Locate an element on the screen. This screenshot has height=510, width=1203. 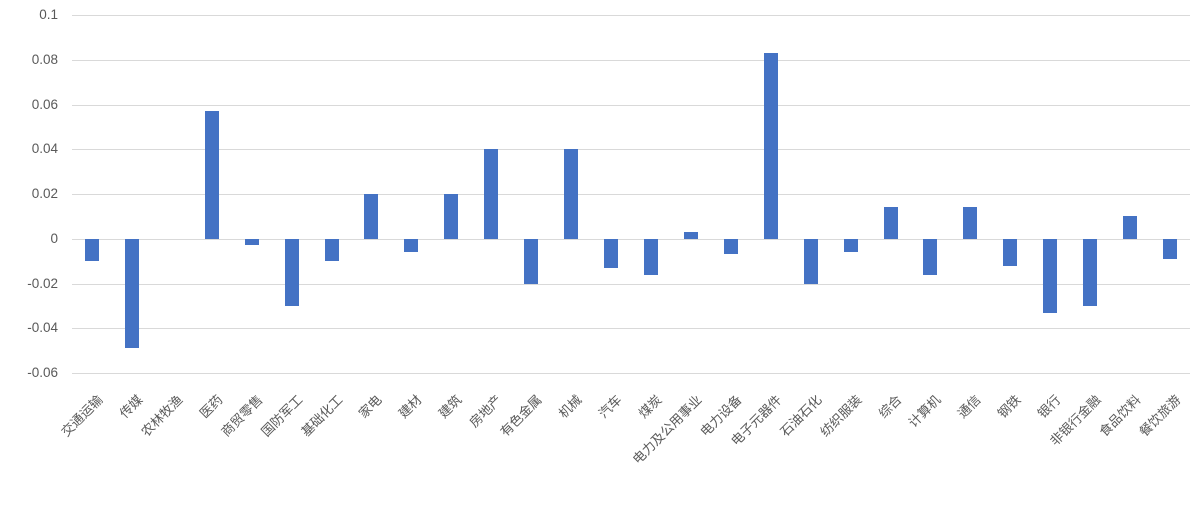
x-axis-label: 钢铁 is located at coordinates (1009, 407).